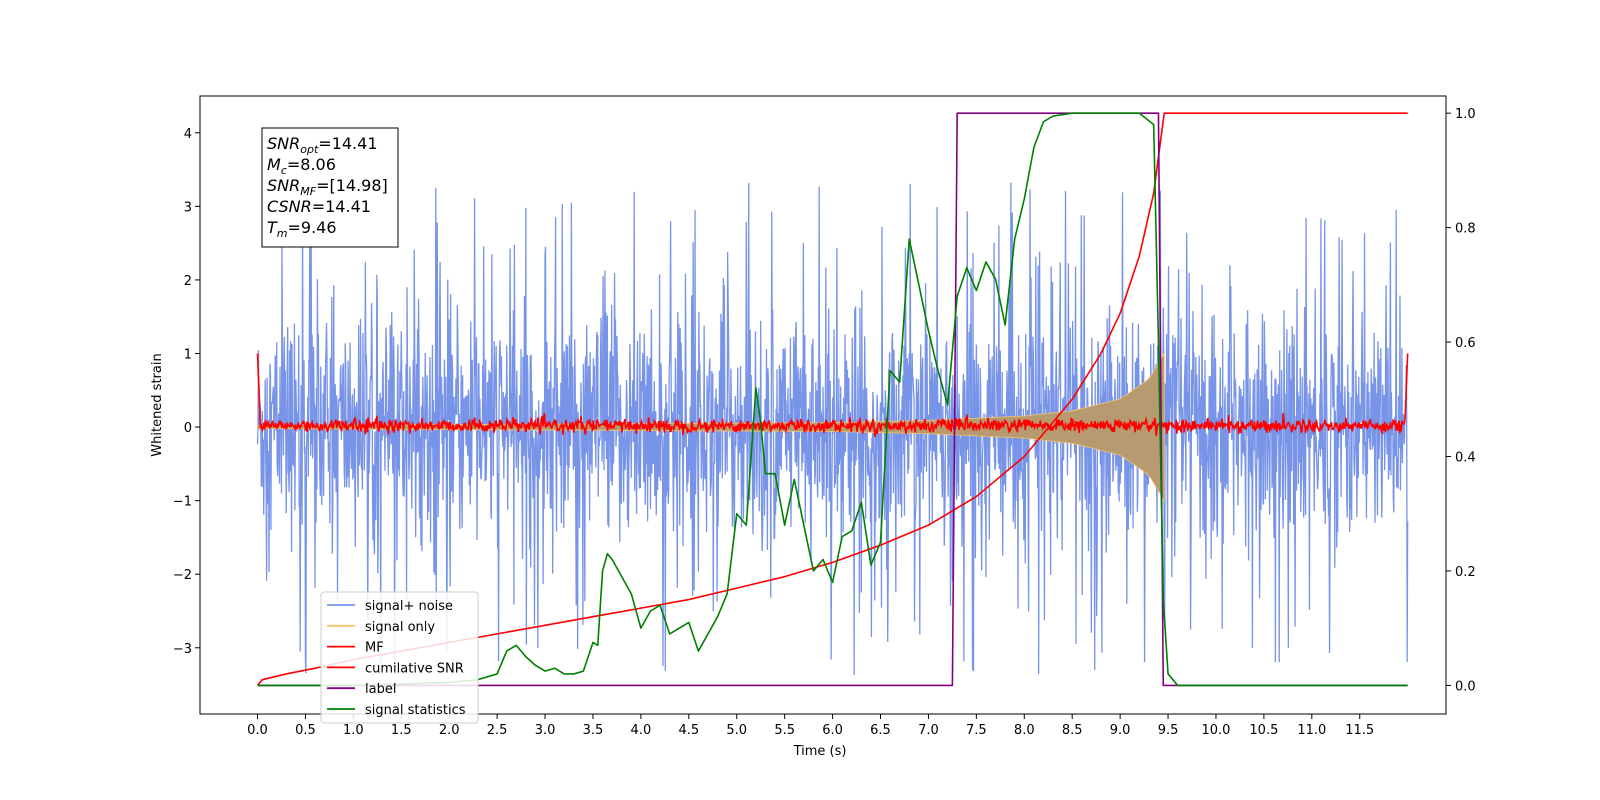 This screenshot has width=1600, height=800. Describe the element at coordinates (880, 730) in the screenshot. I see `x-tick-label: 6.5` at that location.